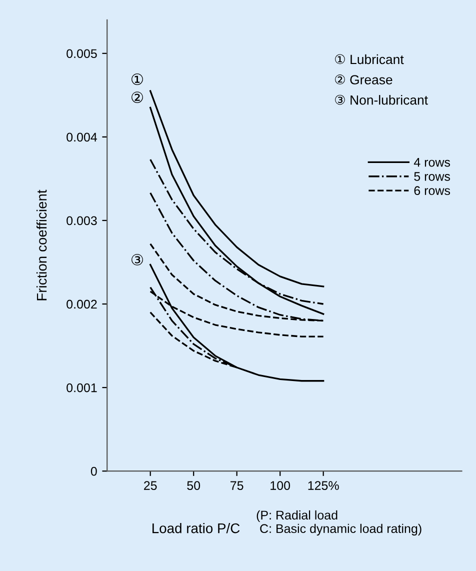 The height and width of the screenshot is (571, 476). Describe the element at coordinates (137, 98) in the screenshot. I see `annotation: ②` at that location.